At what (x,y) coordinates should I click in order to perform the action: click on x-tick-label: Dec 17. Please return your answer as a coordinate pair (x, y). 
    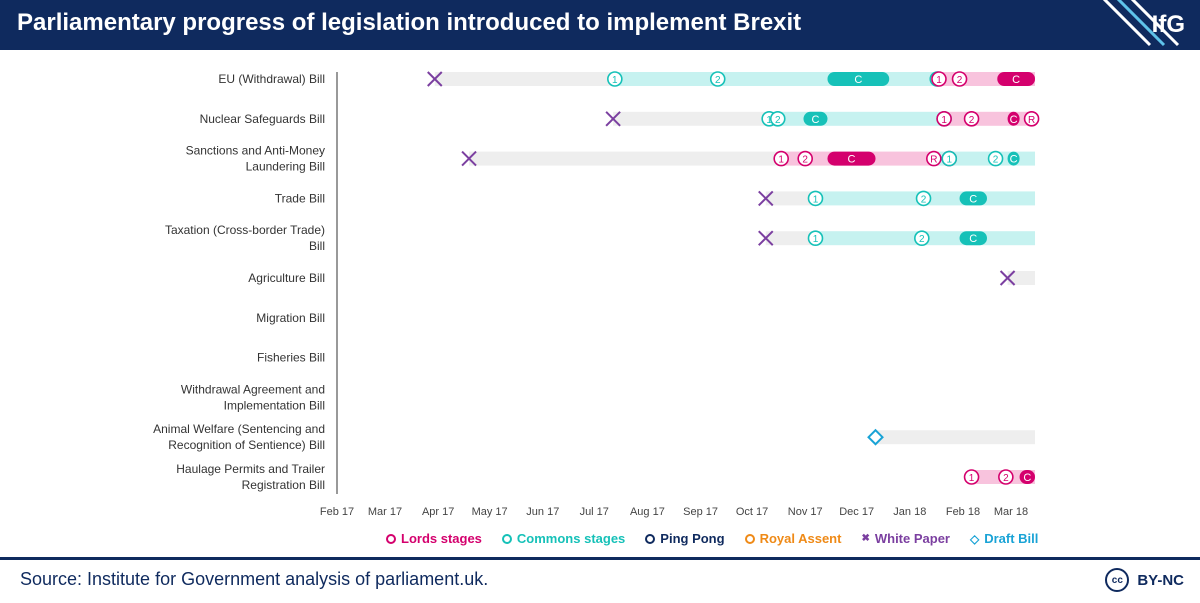
    Looking at the image, I should click on (856, 512).